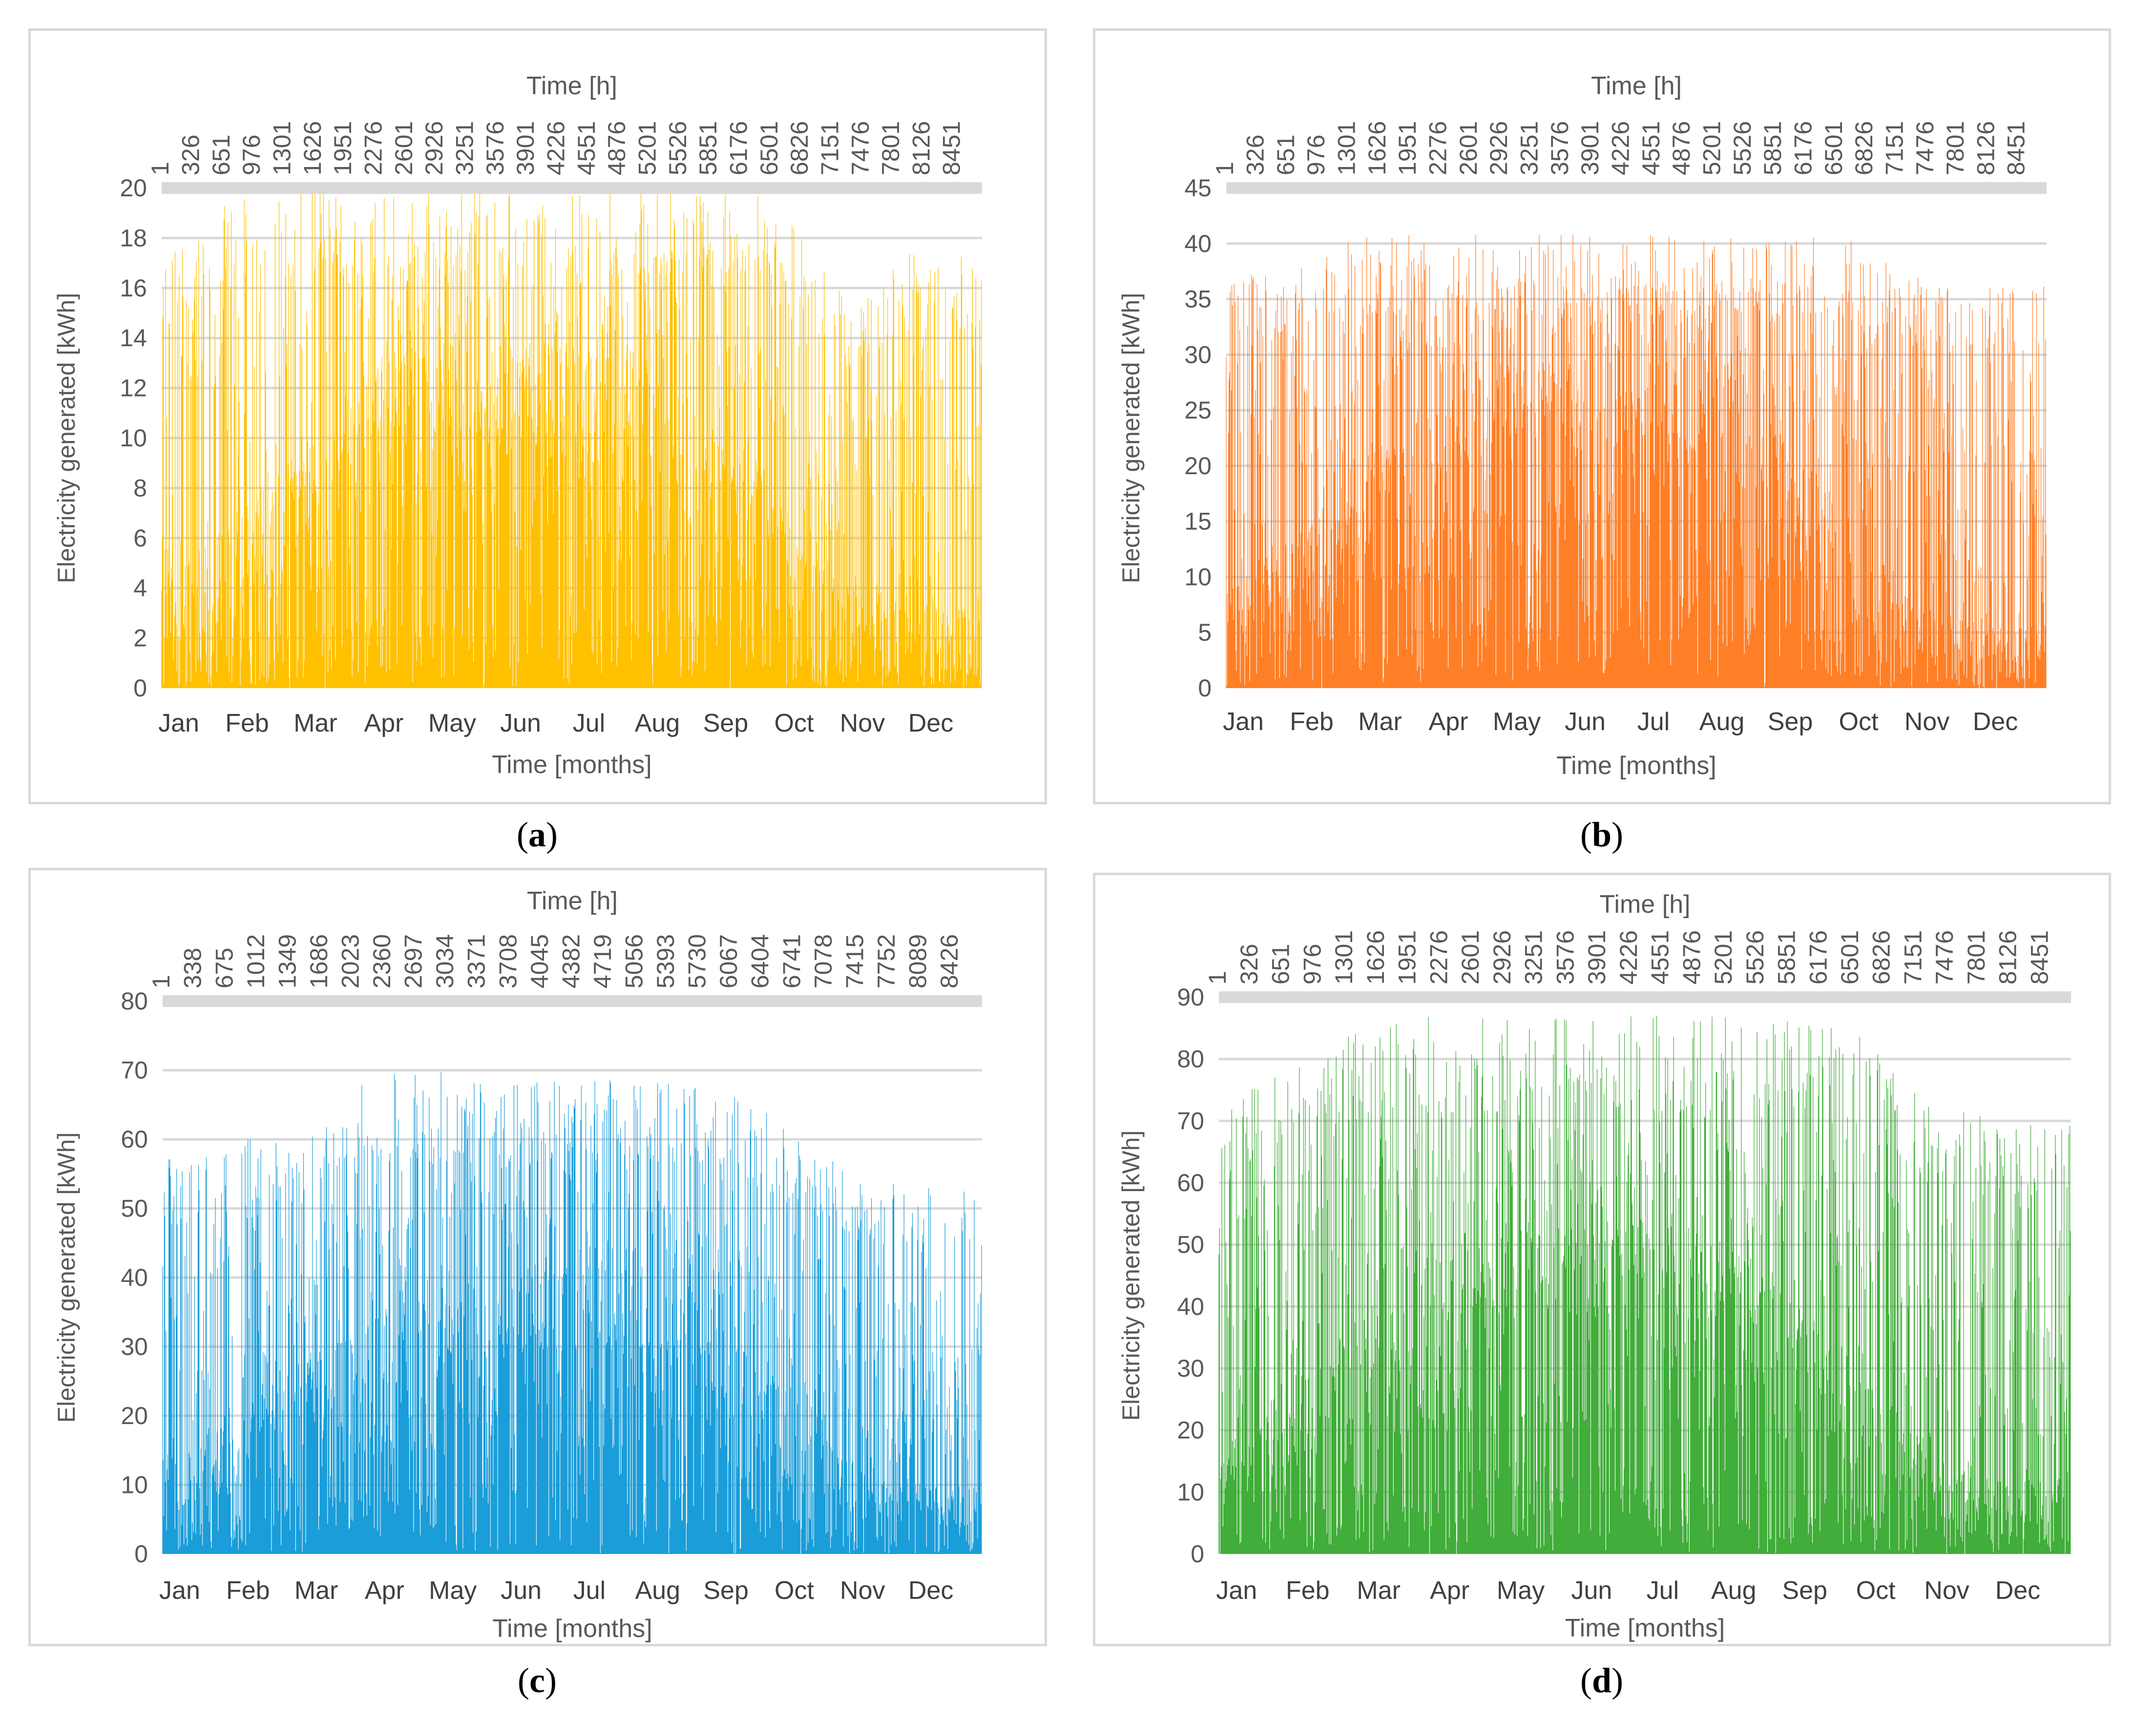  I want to click on hour-tick-label: 5201, so click(1712, 148).